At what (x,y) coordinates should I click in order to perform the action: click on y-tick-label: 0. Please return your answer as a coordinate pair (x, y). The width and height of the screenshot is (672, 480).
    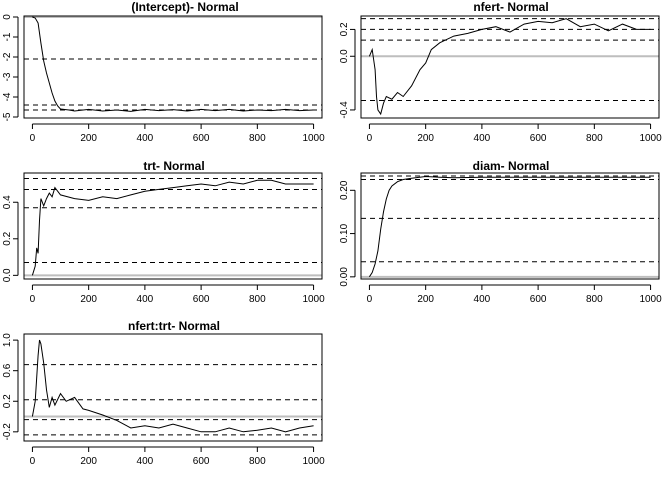
    Looking at the image, I should click on (7, 17).